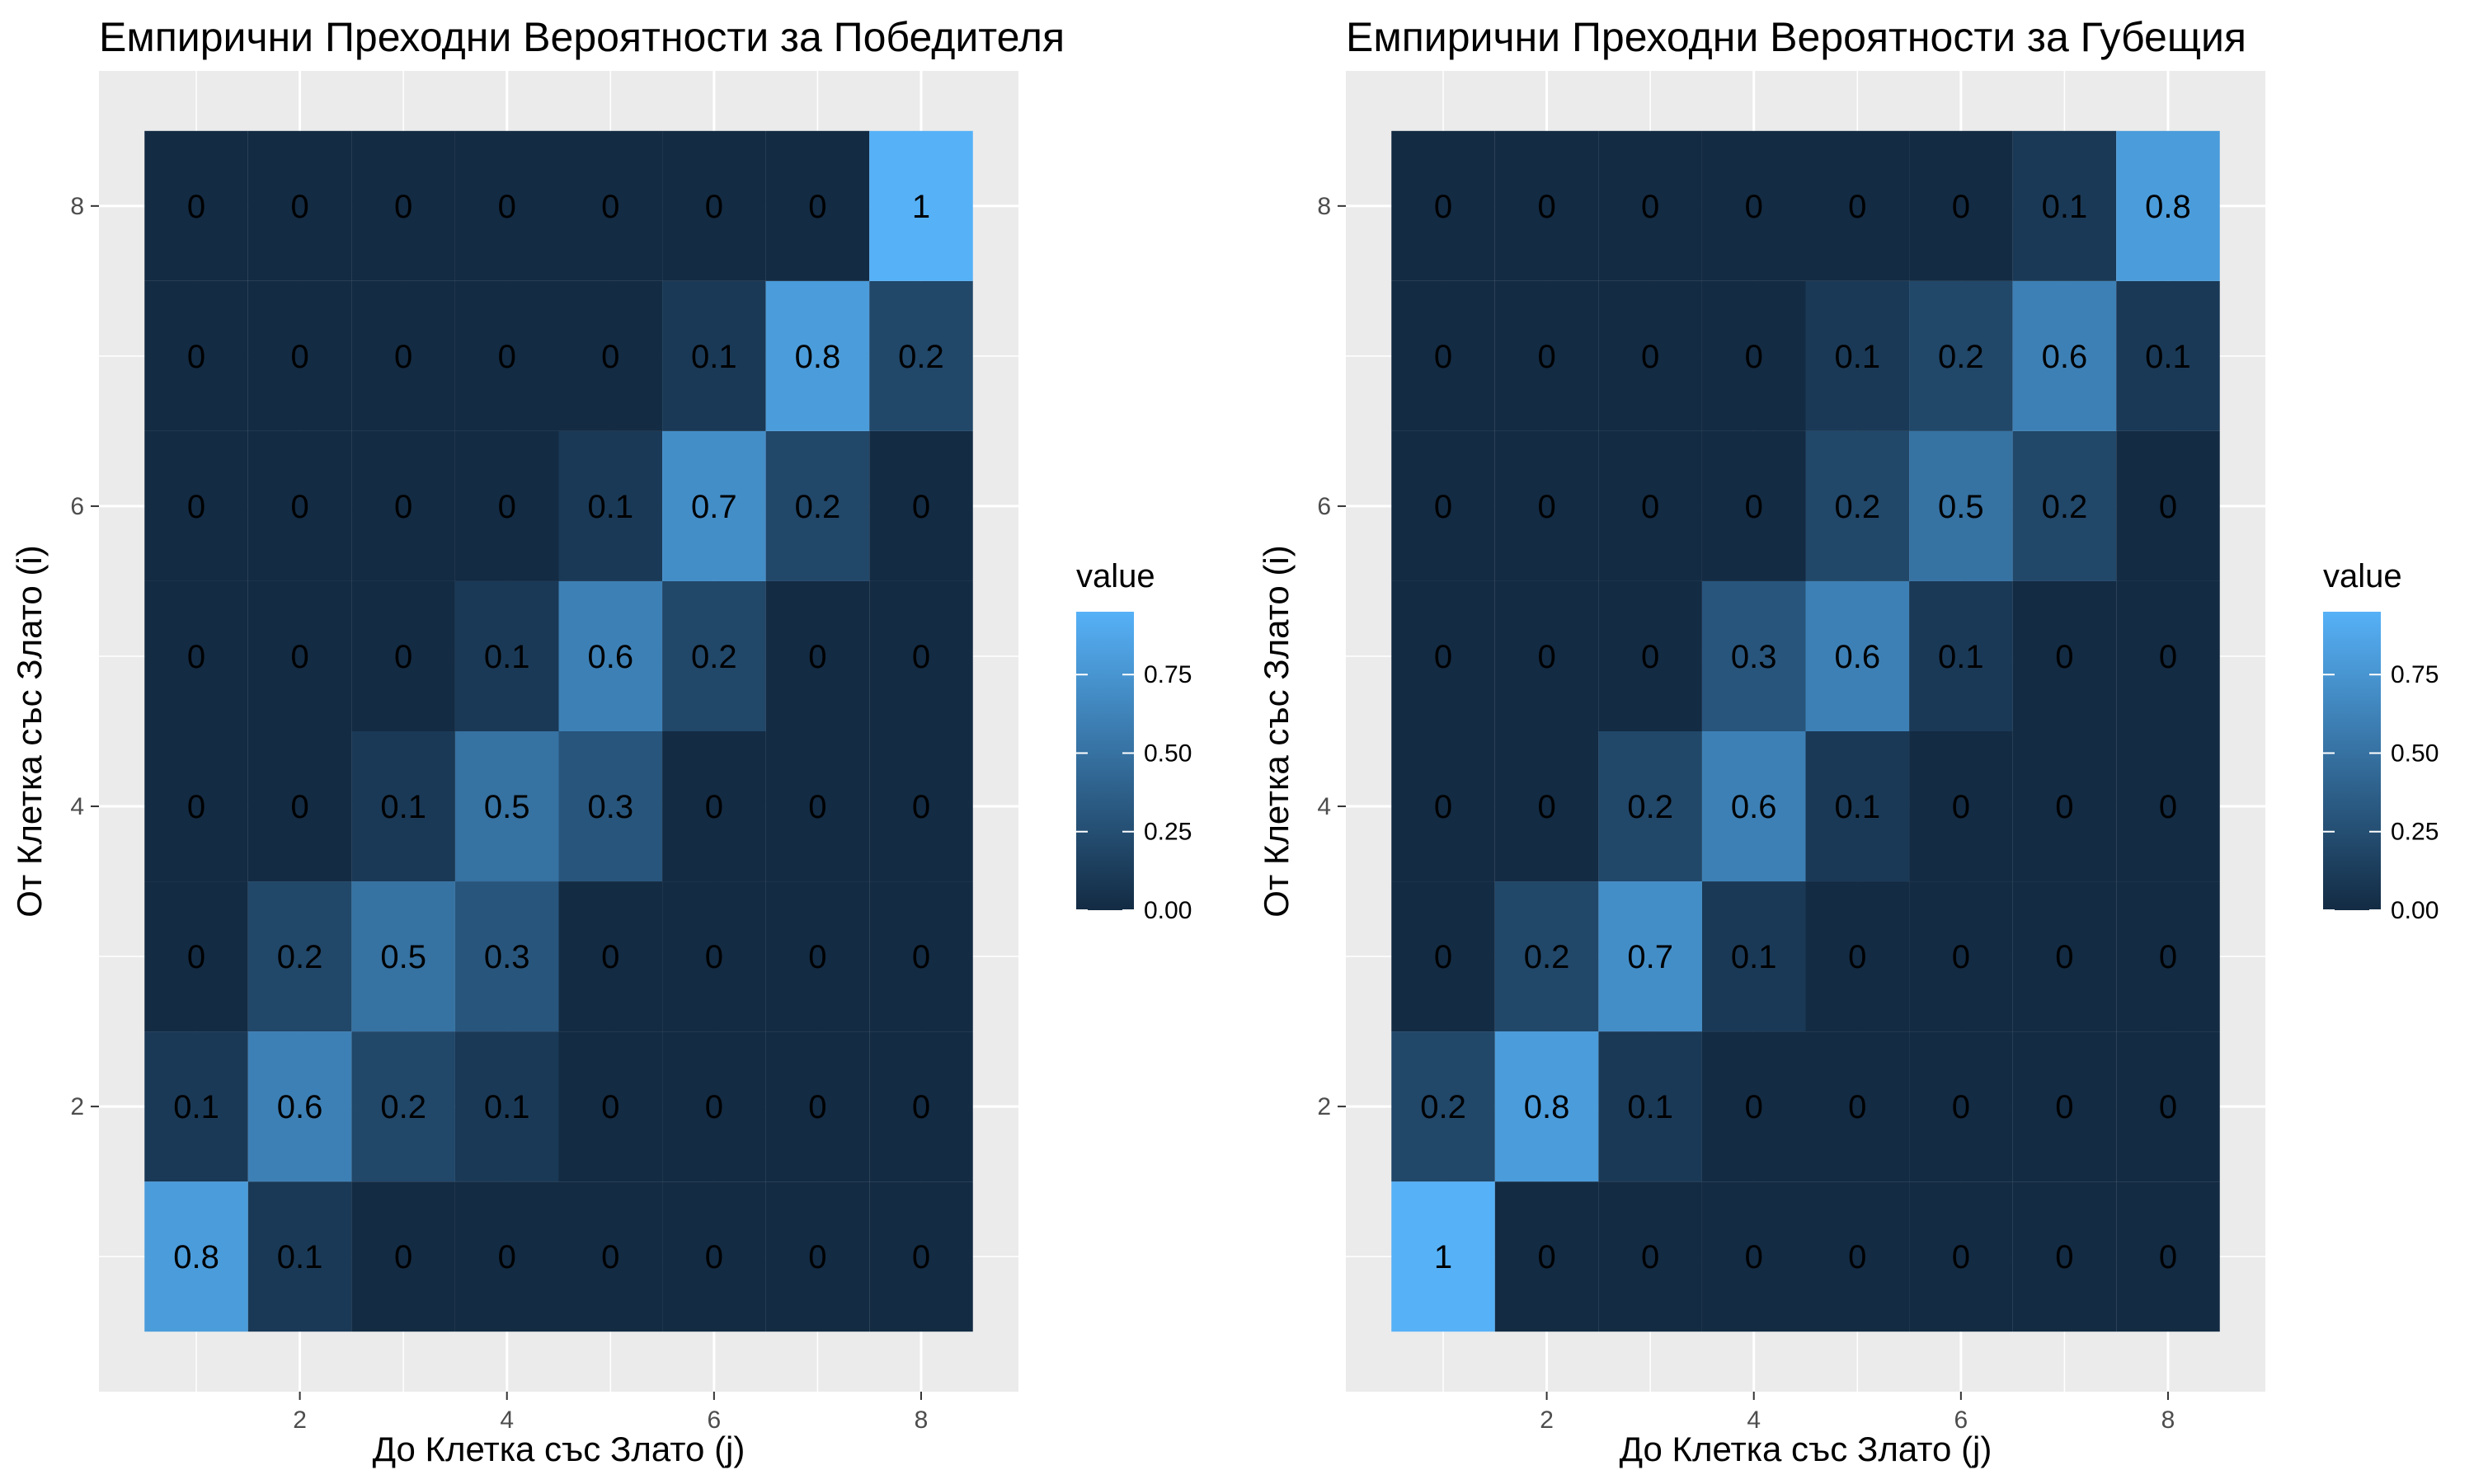  I want to click on color-legend: value 0.00 0.25 0.50 0.75, so click(2381, 741).